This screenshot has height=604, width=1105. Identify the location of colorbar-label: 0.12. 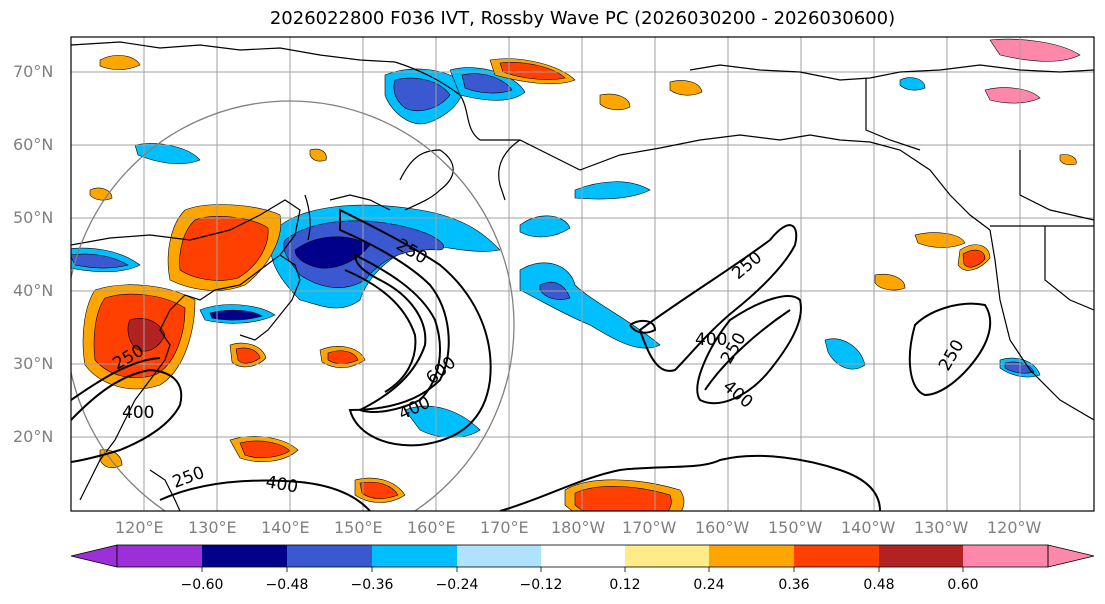
(625, 585).